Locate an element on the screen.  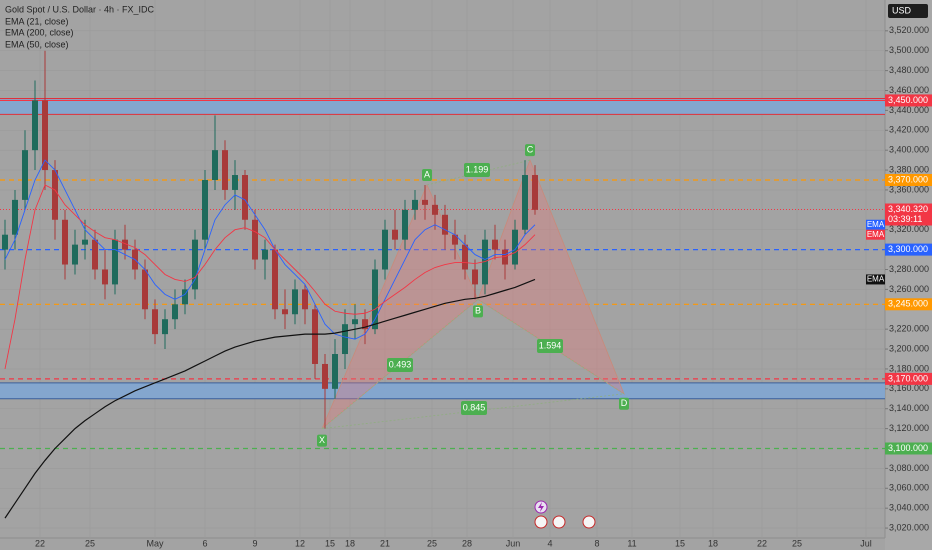
currency-label: USD is located at coordinates (902, 10).